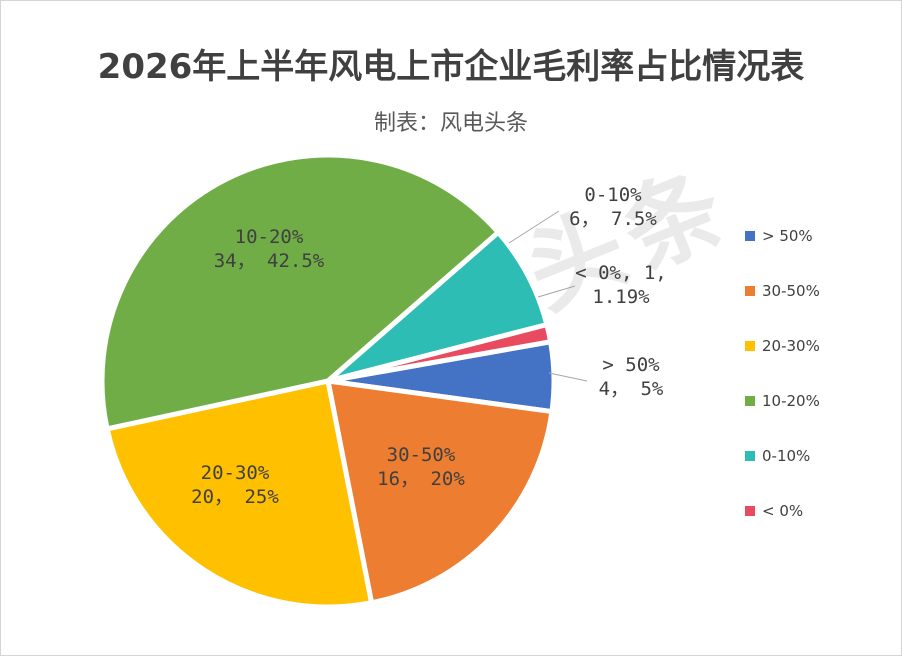  Describe the element at coordinates (782, 256) in the screenshot. I see `legend-item-0: > 50%` at that location.